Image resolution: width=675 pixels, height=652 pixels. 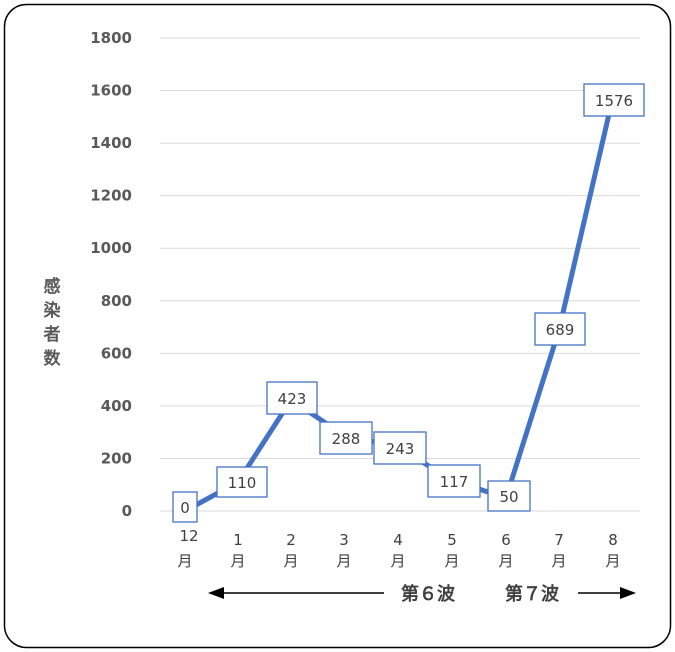 I want to click on x-tick-number: 4, so click(x=398, y=540).